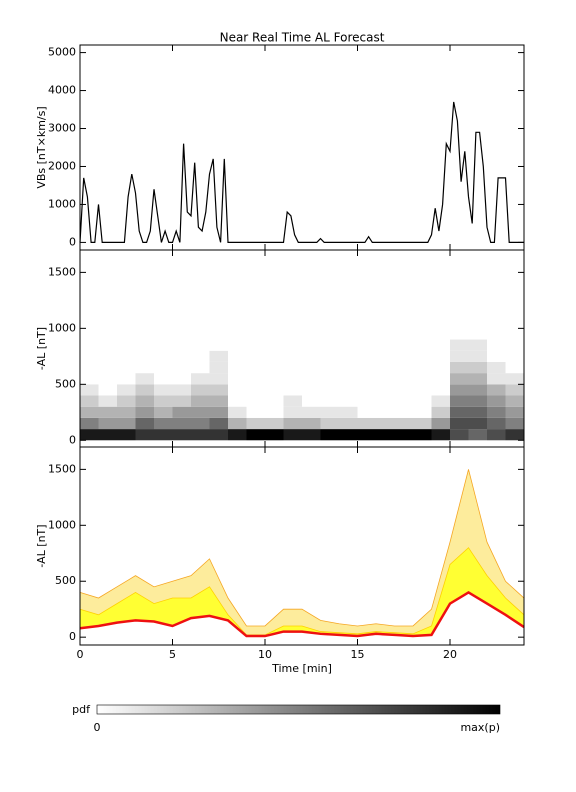 This screenshot has height=792, width=576. What do you see at coordinates (62, 271) in the screenshot?
I see `y-tick-label: 1500` at bounding box center [62, 271].